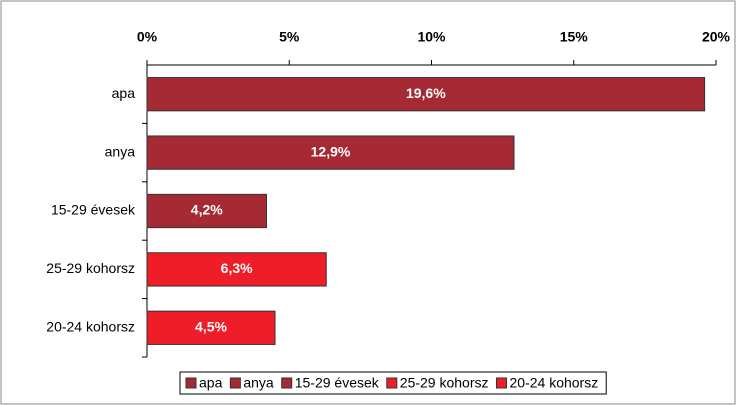 The width and height of the screenshot is (736, 405). I want to click on x-tick-label: 10%, so click(431, 37).